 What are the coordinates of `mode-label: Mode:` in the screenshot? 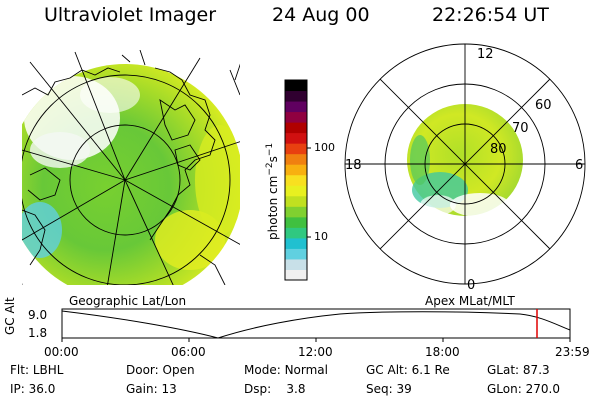 It's located at (262, 370).